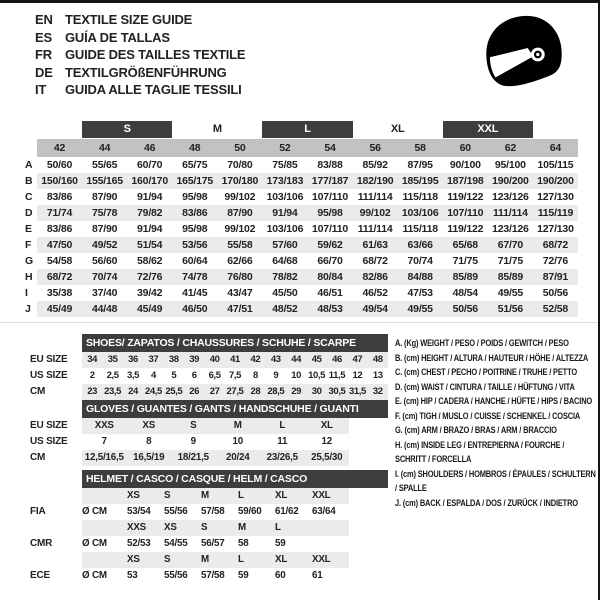 This screenshot has height=600, width=600. I want to click on ece-values-row: ECE Ø CM 53 55/56 57/58 59 60 61, so click(209, 576).